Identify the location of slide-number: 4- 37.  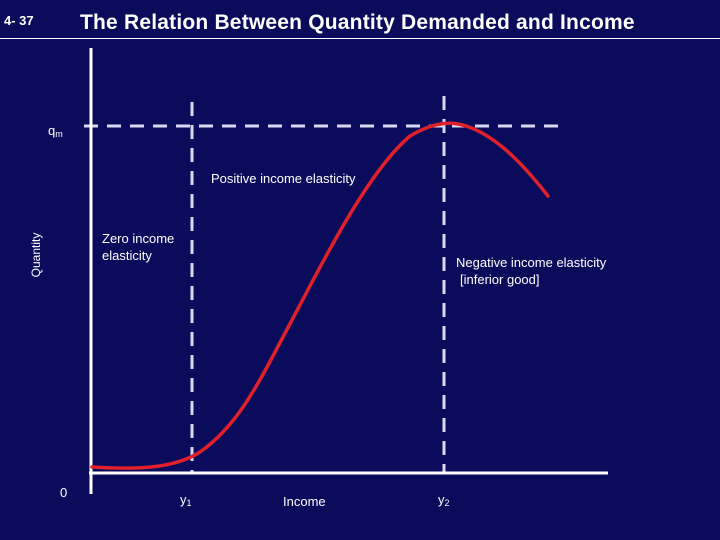
(19, 20).